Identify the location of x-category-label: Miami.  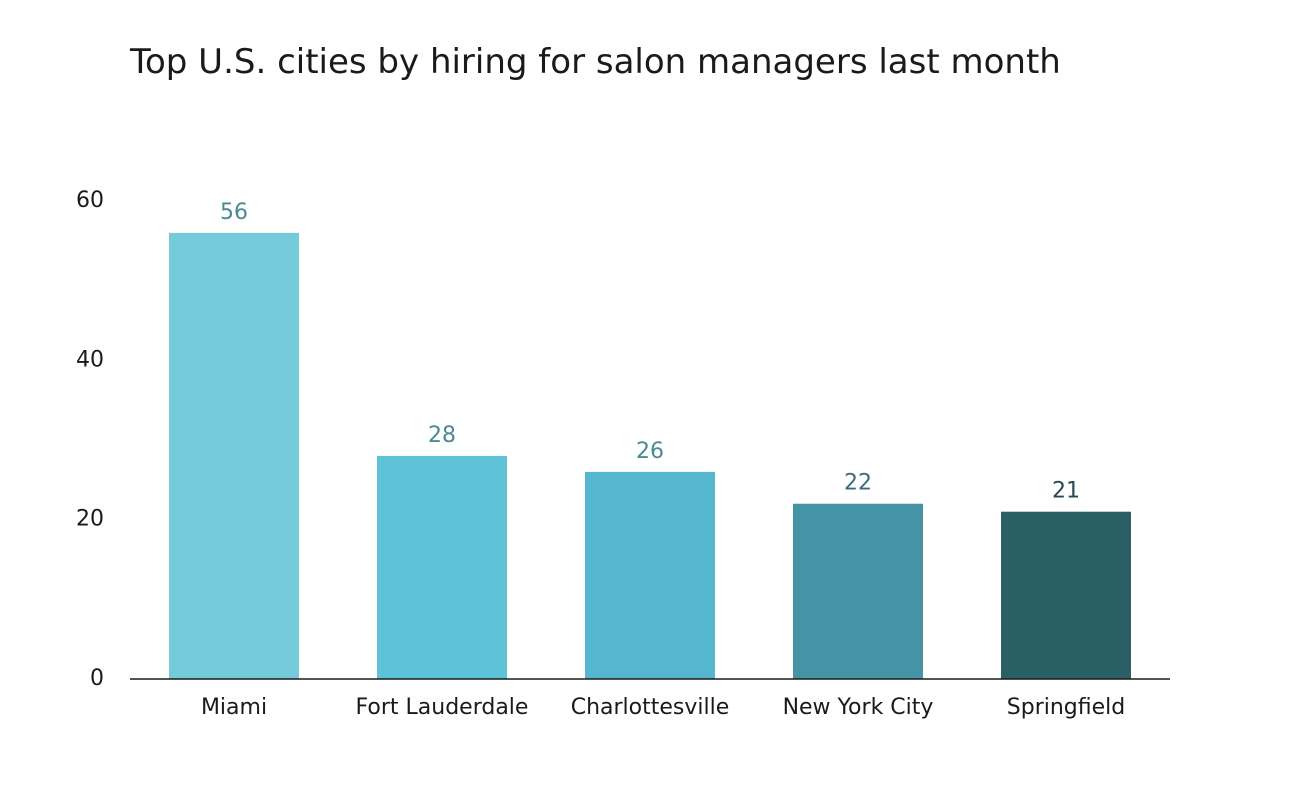
(234, 707).